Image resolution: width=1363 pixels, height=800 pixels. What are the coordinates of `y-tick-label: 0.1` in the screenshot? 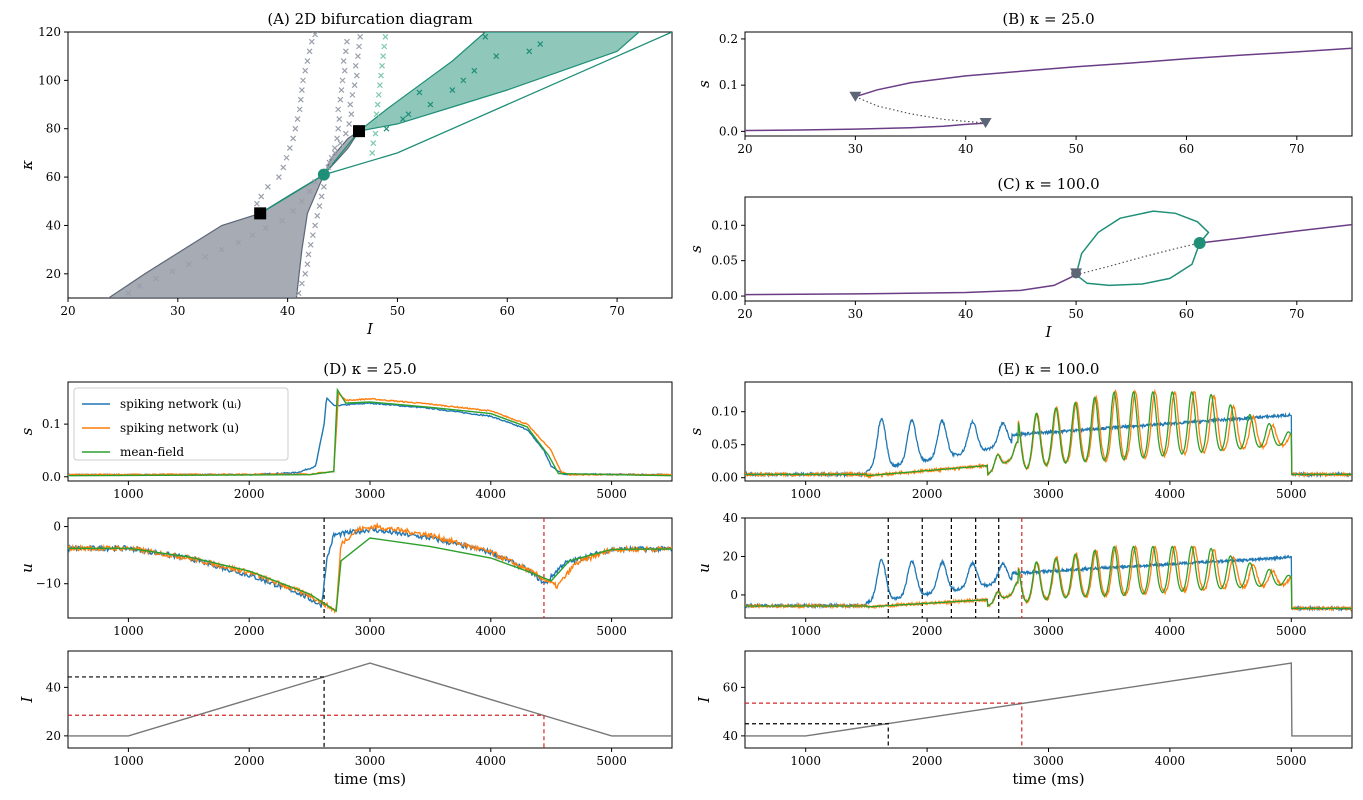 It's located at (51, 424).